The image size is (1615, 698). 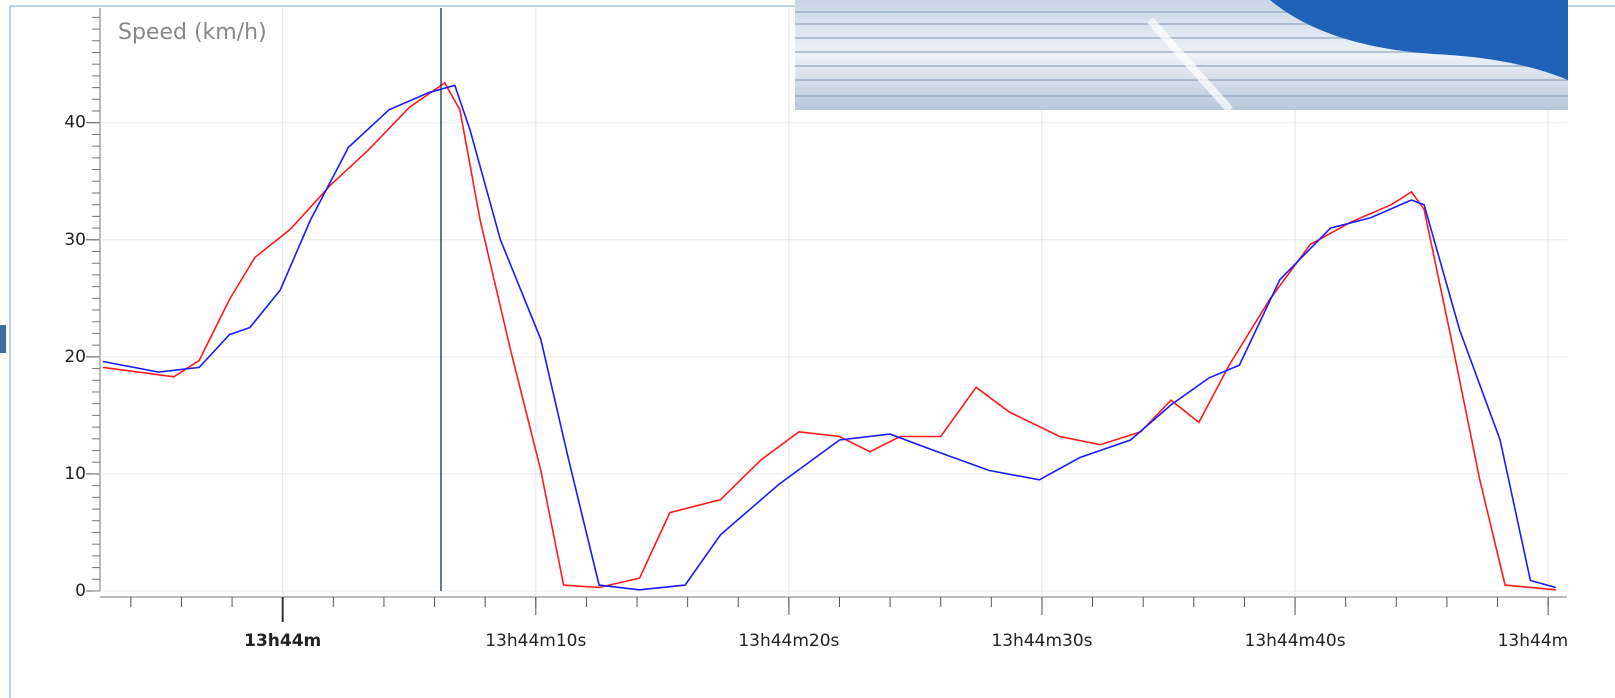 What do you see at coordinates (788, 641) in the screenshot?
I see `x-tick-label: 13h44m20s` at bounding box center [788, 641].